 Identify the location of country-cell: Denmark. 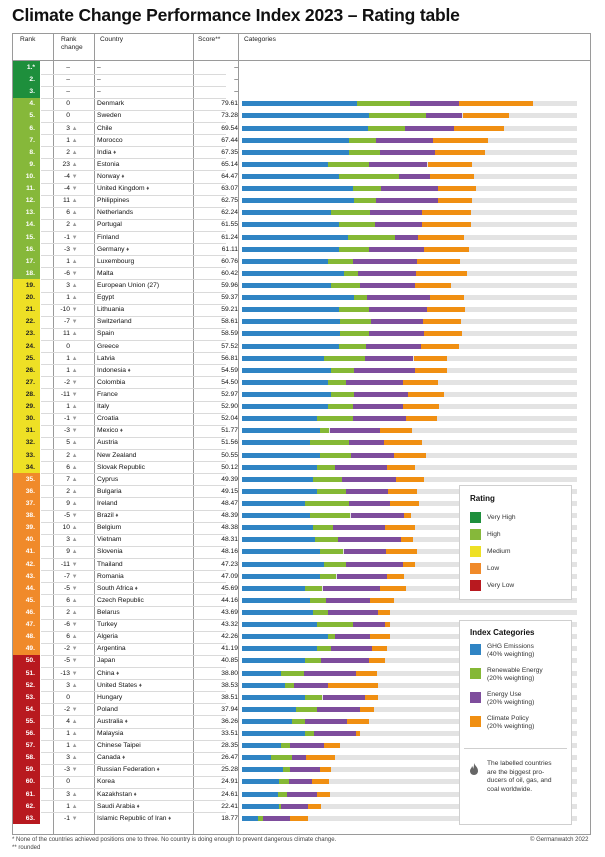
(111, 104).